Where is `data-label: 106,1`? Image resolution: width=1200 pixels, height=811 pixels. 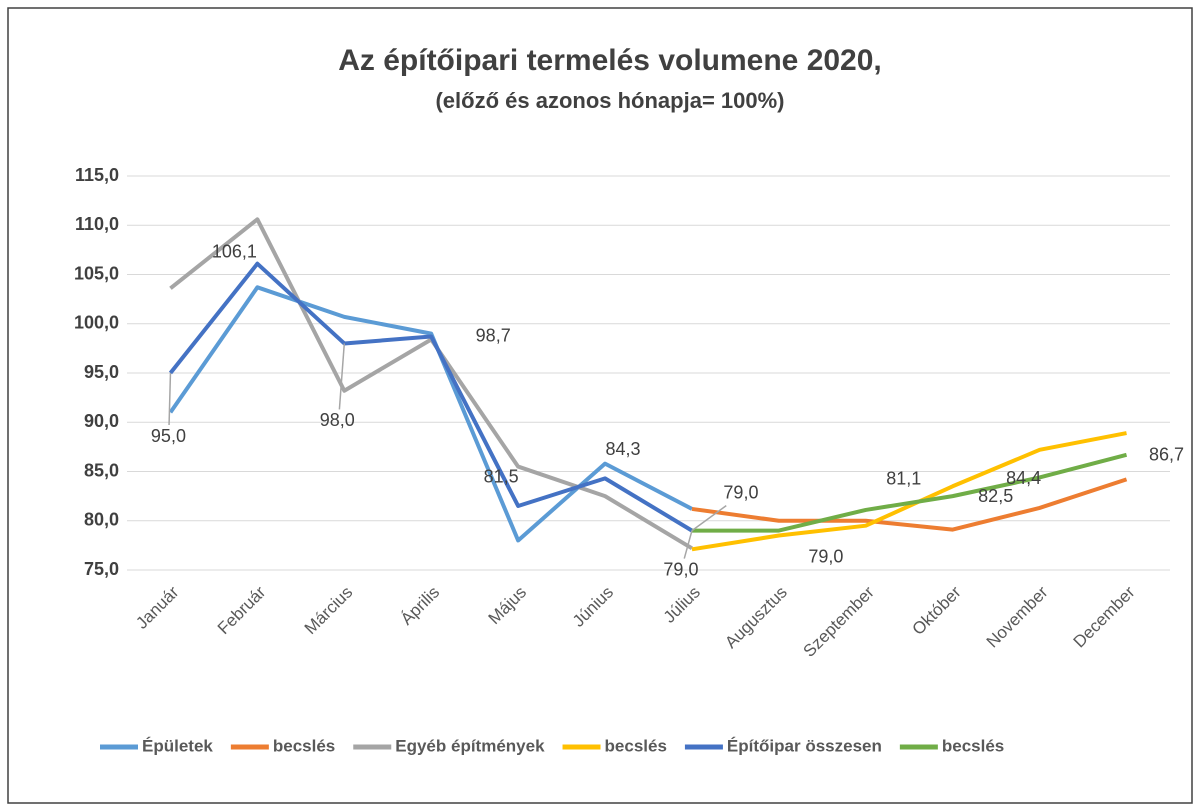 data-label: 106,1 is located at coordinates (234, 251).